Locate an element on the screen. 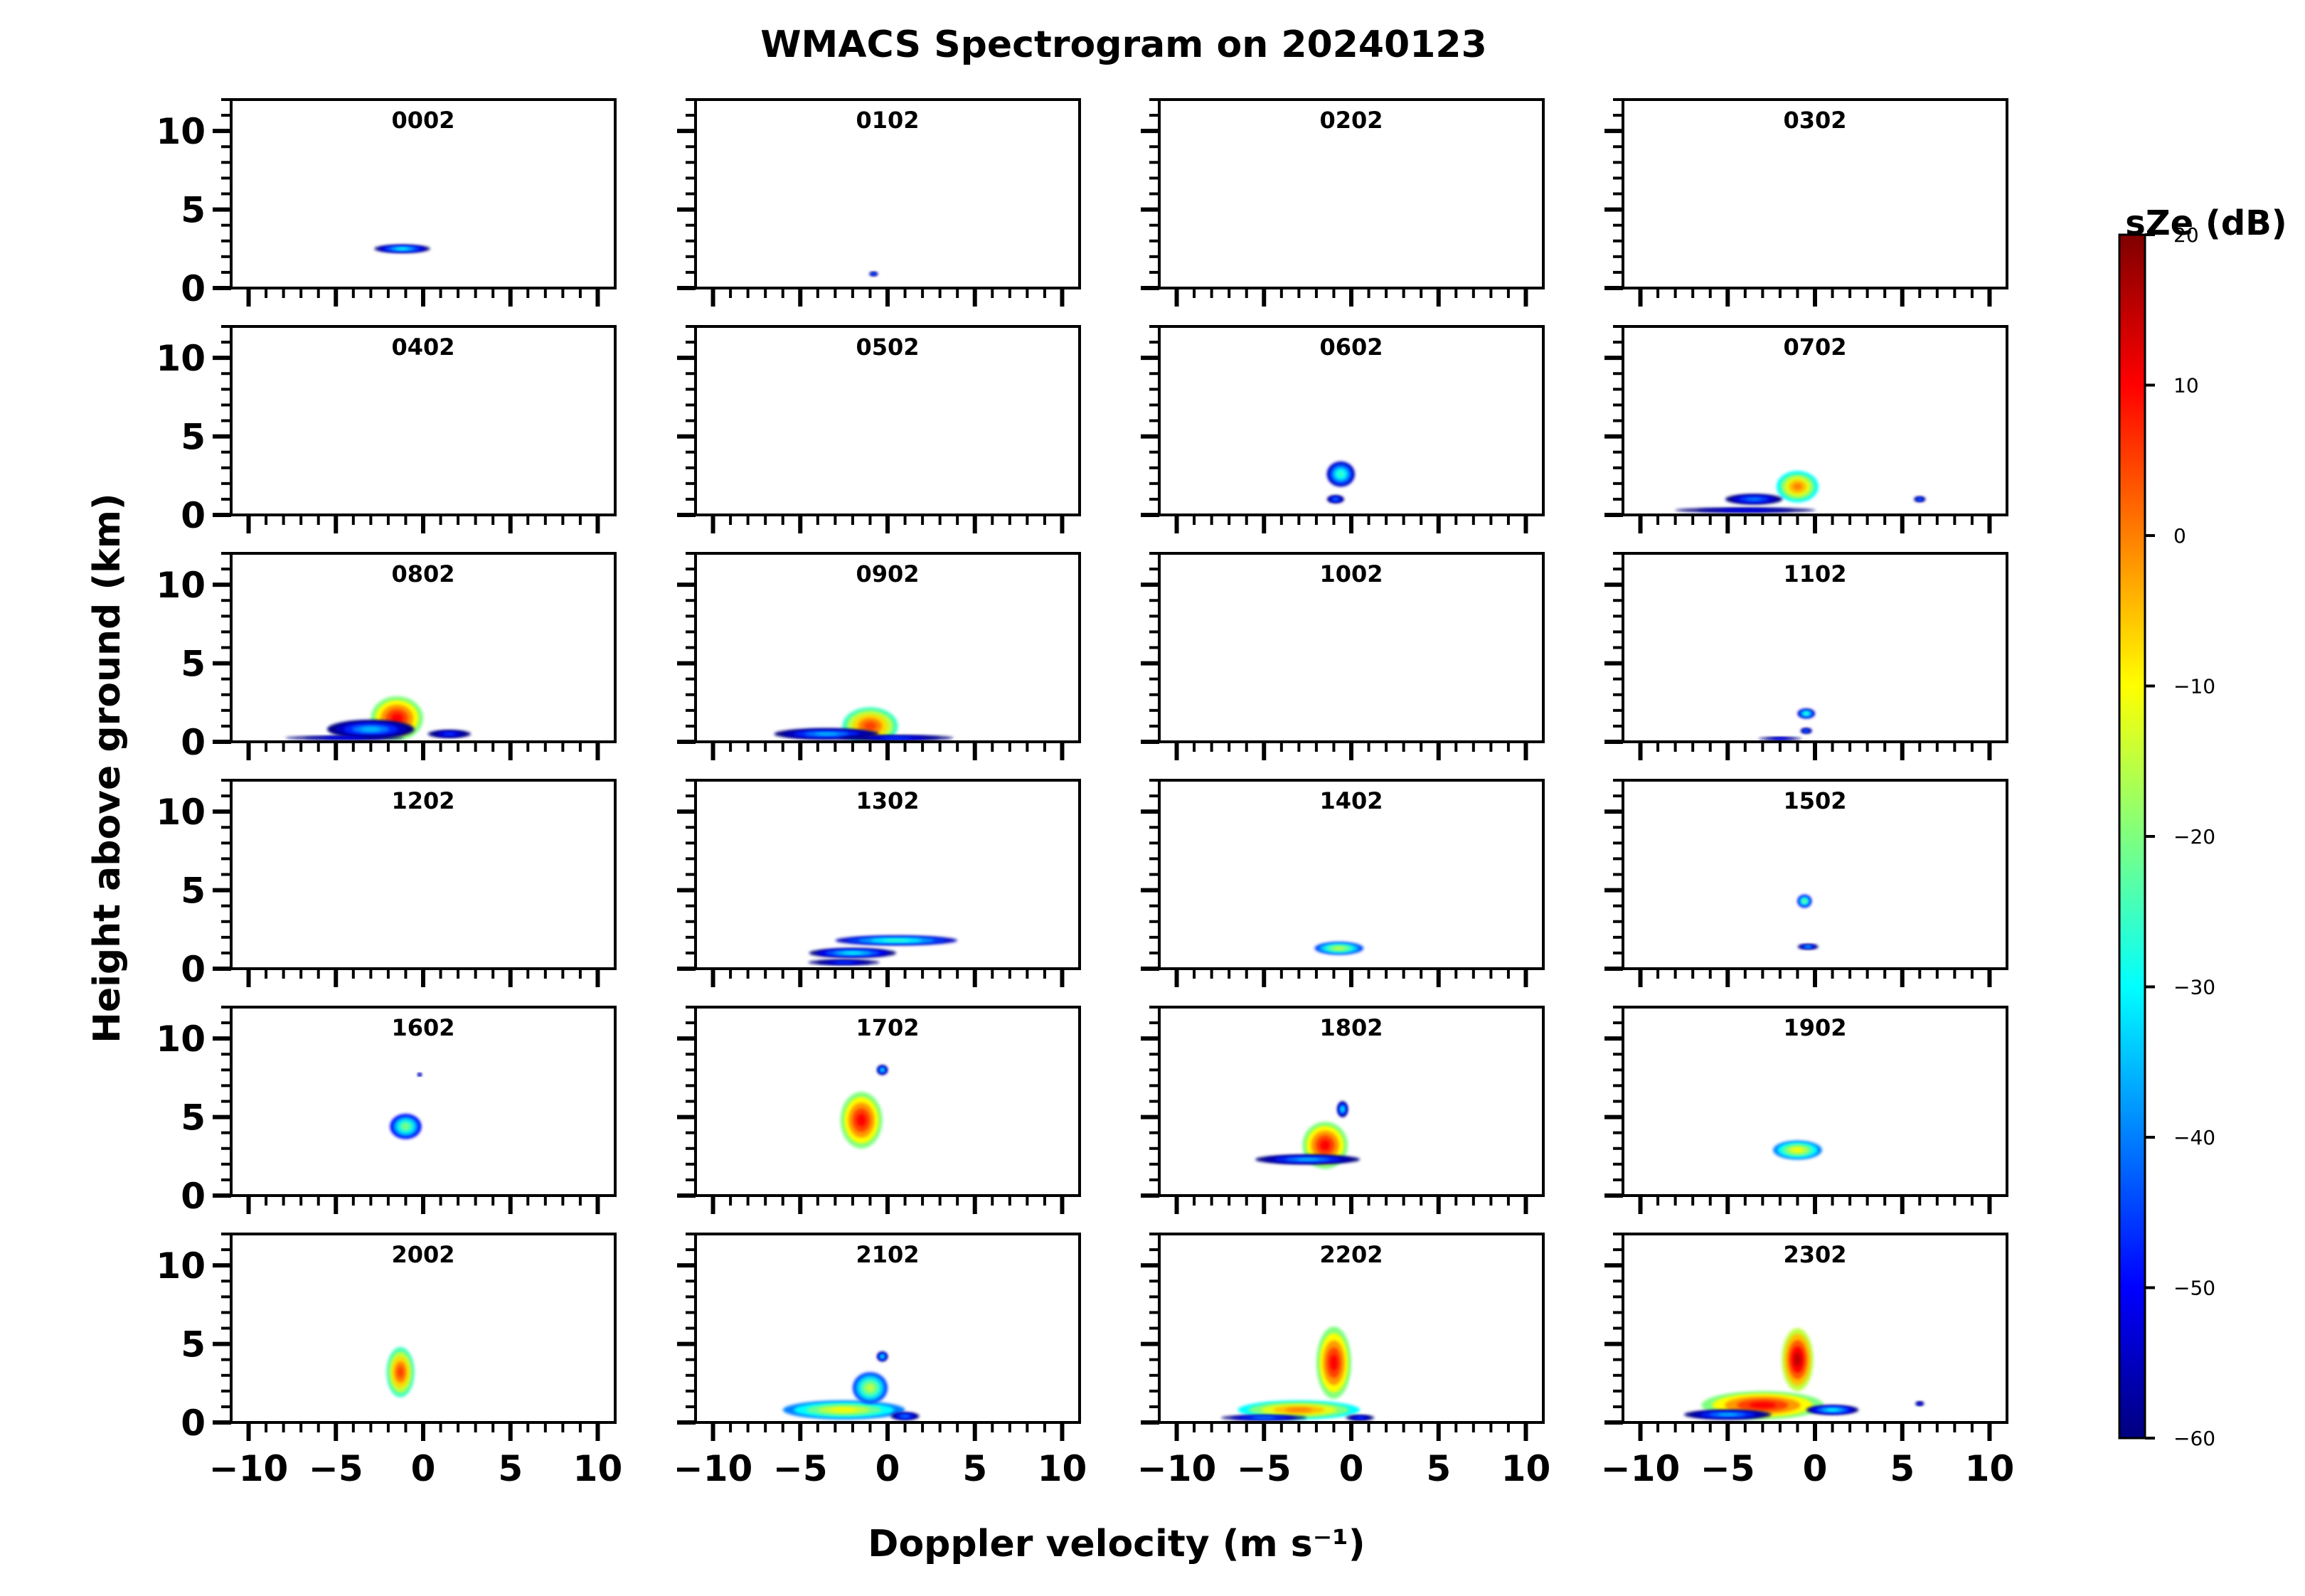 Image resolution: width=2305 pixels, height=1596 pixels. panel-0302: 0302 is located at coordinates (1806, 202).